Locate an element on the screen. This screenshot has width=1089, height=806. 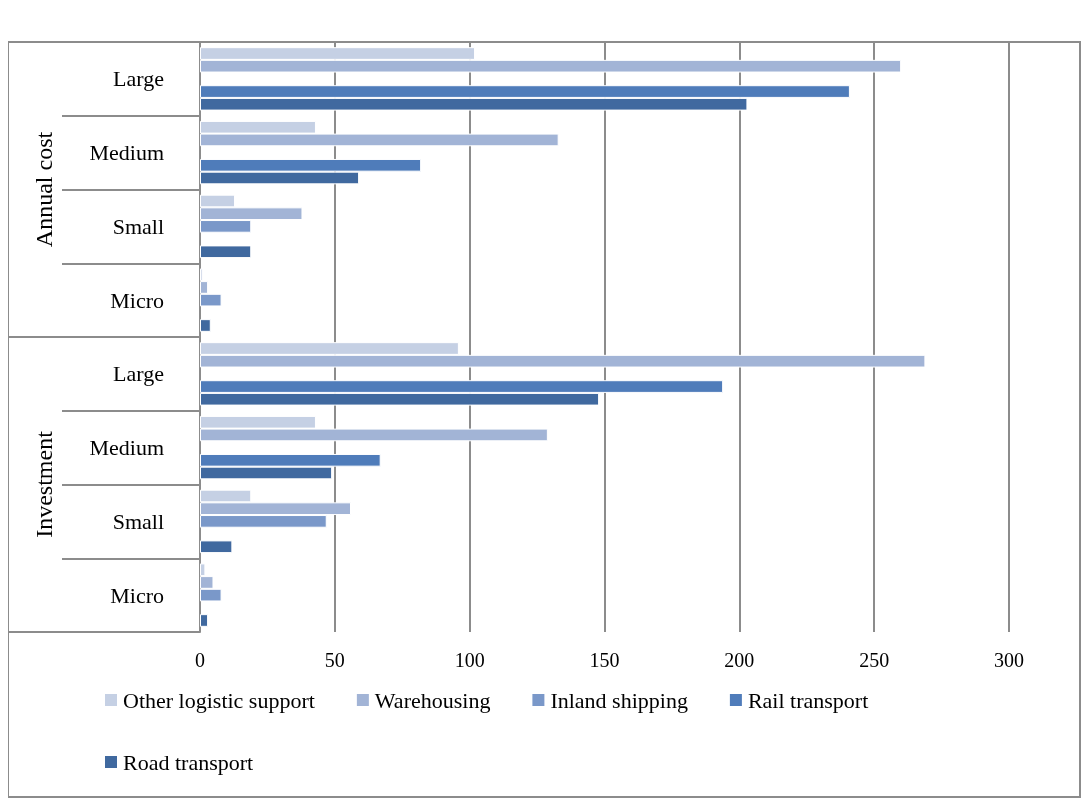
legend-label: Rail transport is located at coordinates (808, 700).